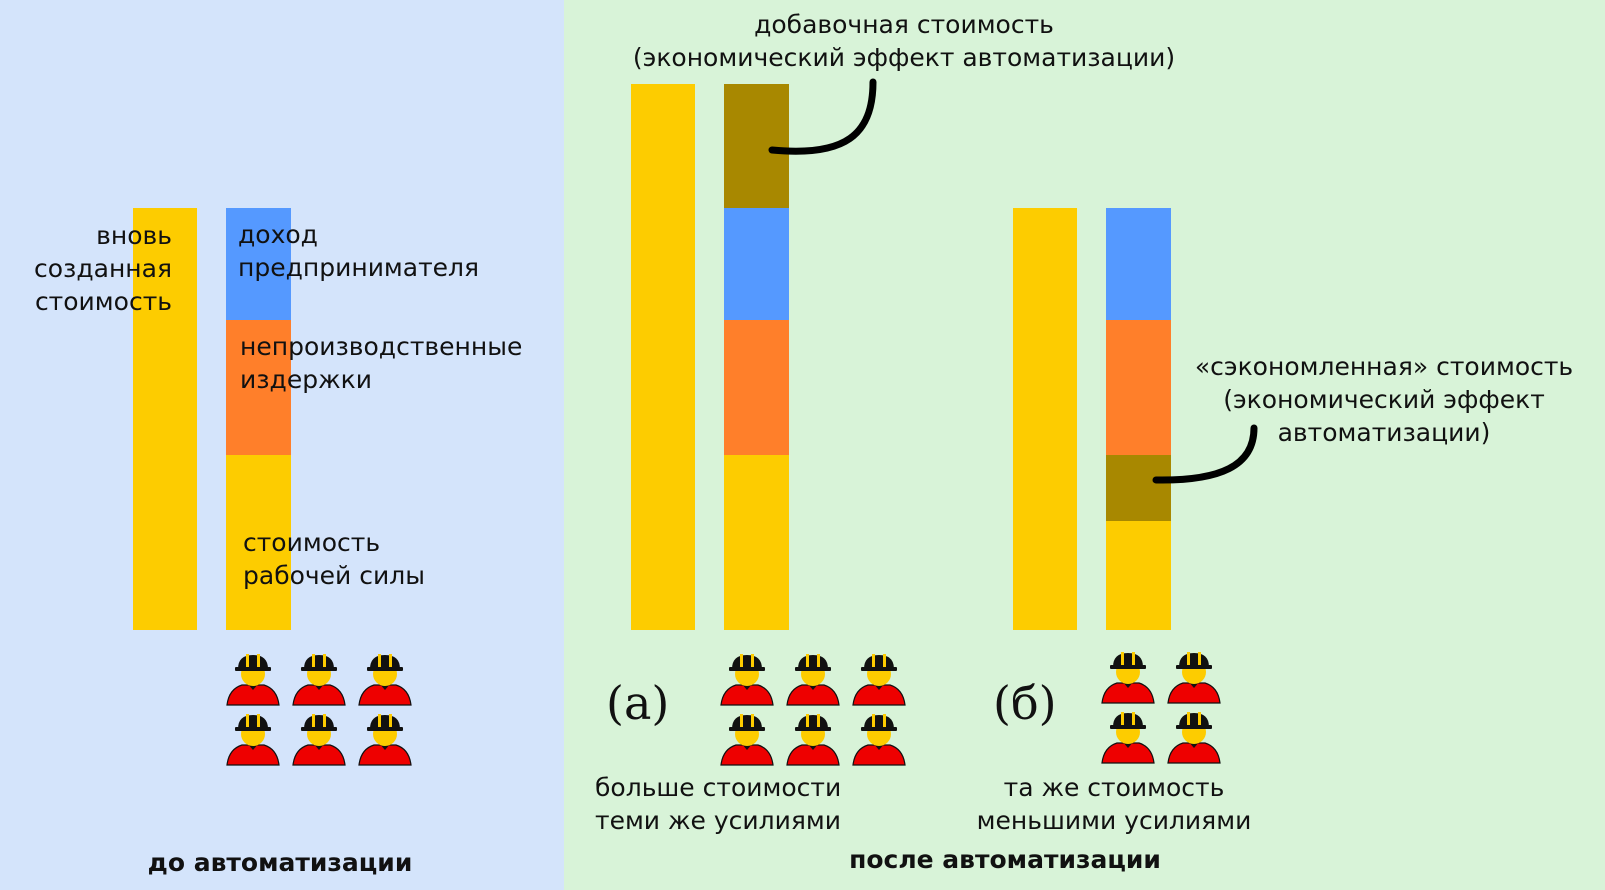 The width and height of the screenshot is (1605, 890). What do you see at coordinates (904, 24) in the screenshot?
I see `label-added-value-line1: добавочная стоимость` at bounding box center [904, 24].